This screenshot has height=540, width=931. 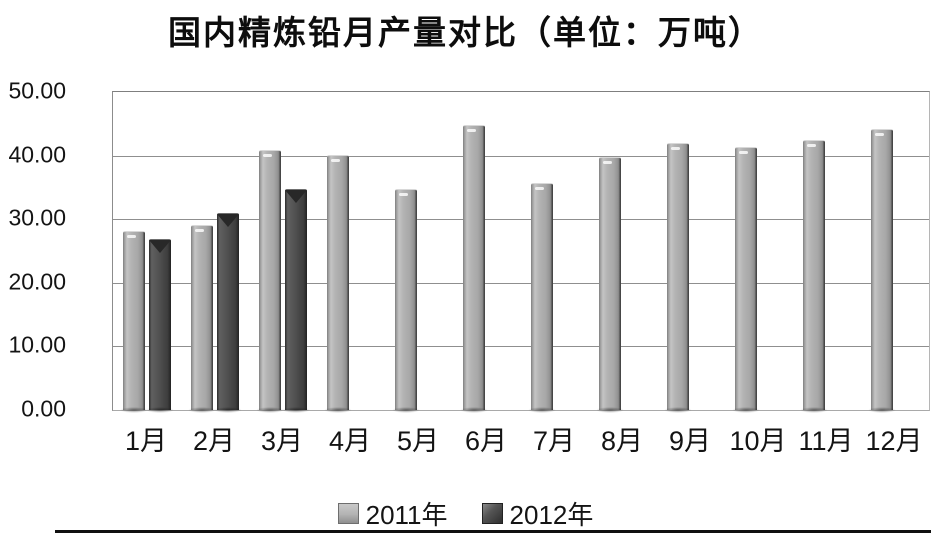 I want to click on bar-group-5月, so click(x=419, y=253).